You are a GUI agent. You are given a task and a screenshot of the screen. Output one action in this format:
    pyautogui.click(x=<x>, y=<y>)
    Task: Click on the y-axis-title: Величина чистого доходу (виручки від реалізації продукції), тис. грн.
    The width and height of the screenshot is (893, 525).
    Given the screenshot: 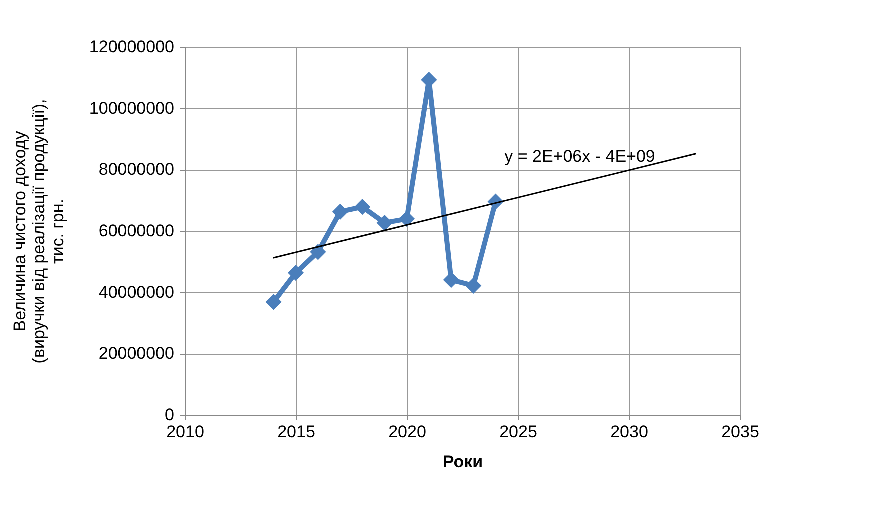 What is the action you would take?
    pyautogui.click(x=39, y=231)
    